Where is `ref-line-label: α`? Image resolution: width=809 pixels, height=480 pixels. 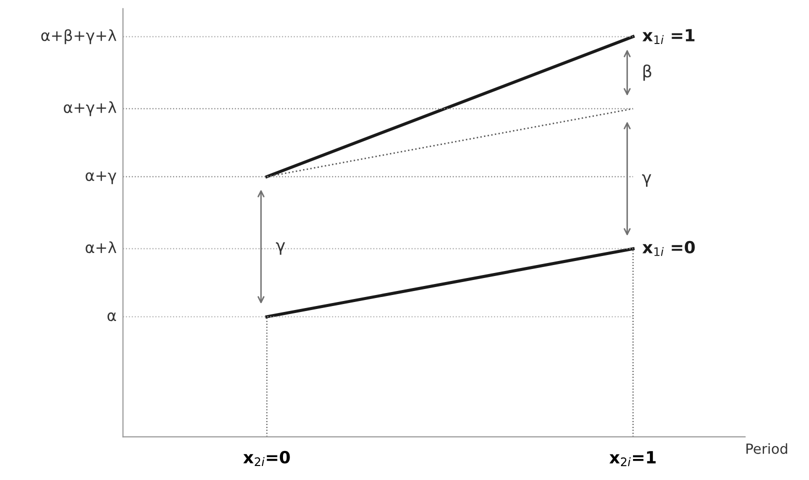
ref-line-label: α is located at coordinates (112, 317).